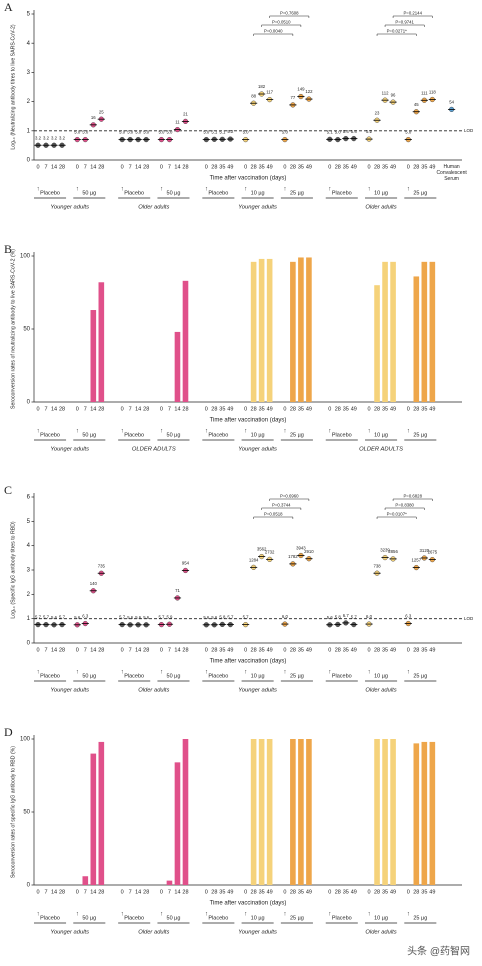 Image resolution: width=482 pixels, height=966 pixels. Describe the element at coordinates (451, 102) in the screenshot. I see `value-label: 54` at that location.